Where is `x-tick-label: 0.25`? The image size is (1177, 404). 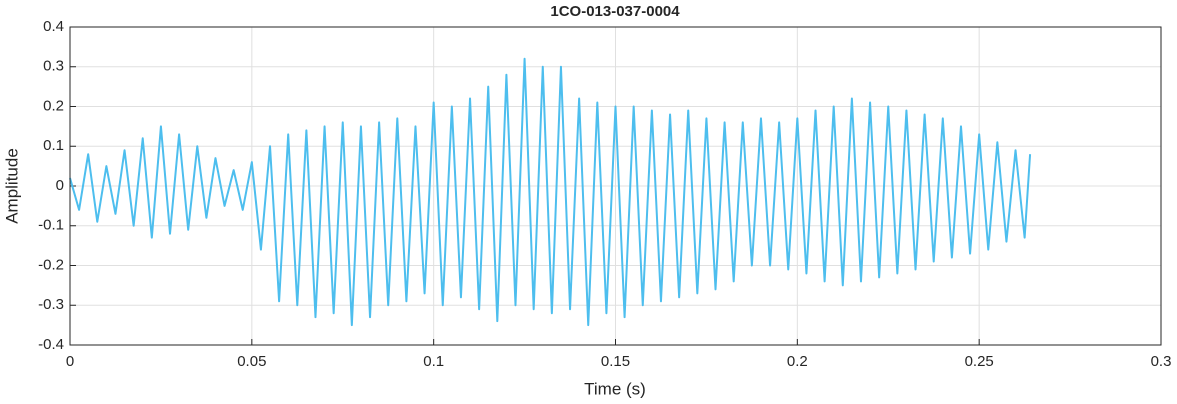 x-tick-label: 0.25 is located at coordinates (979, 361).